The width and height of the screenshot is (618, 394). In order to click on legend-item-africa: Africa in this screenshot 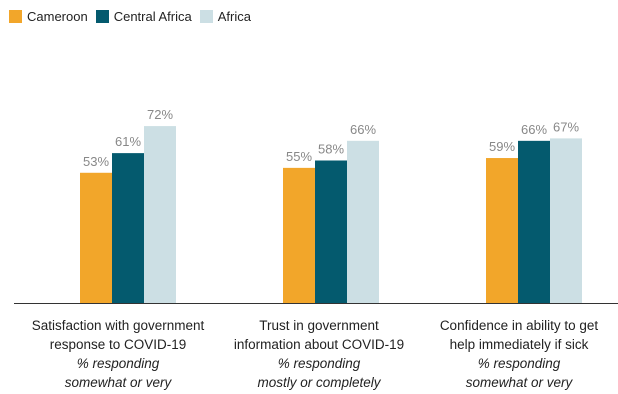, I will do `click(225, 16)`.